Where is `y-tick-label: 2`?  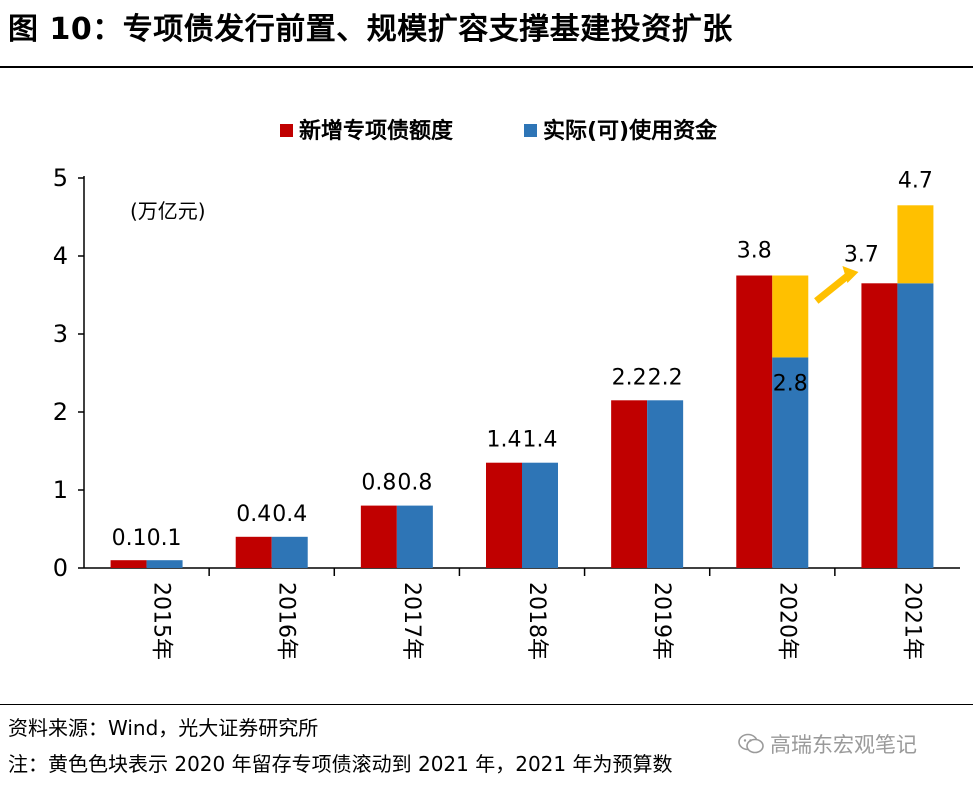 y-tick-label: 2 is located at coordinates (60, 412).